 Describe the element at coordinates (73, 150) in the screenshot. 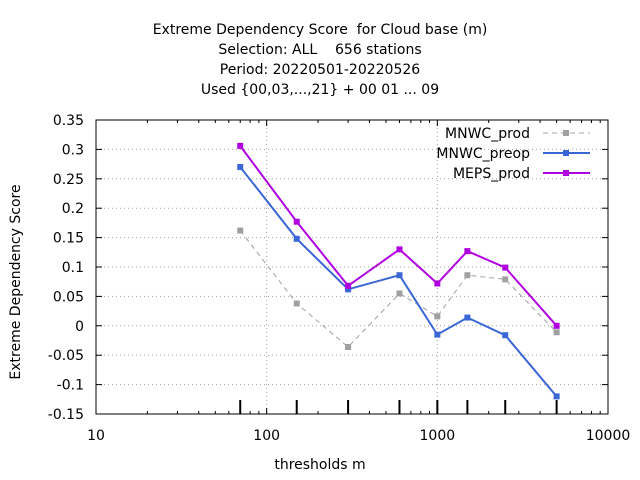

I see `y-tick-label: 0.3` at that location.